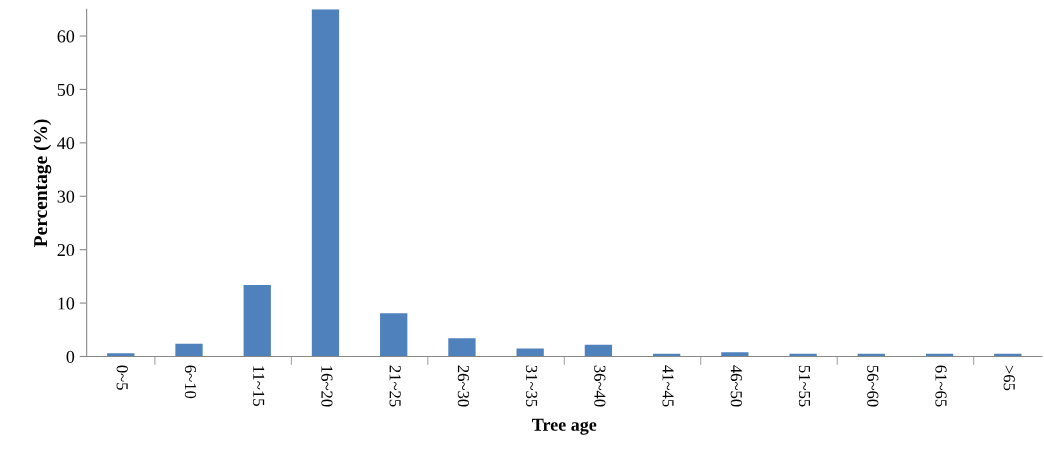  I want to click on x-tick-label: 46~50, so click(736, 386).